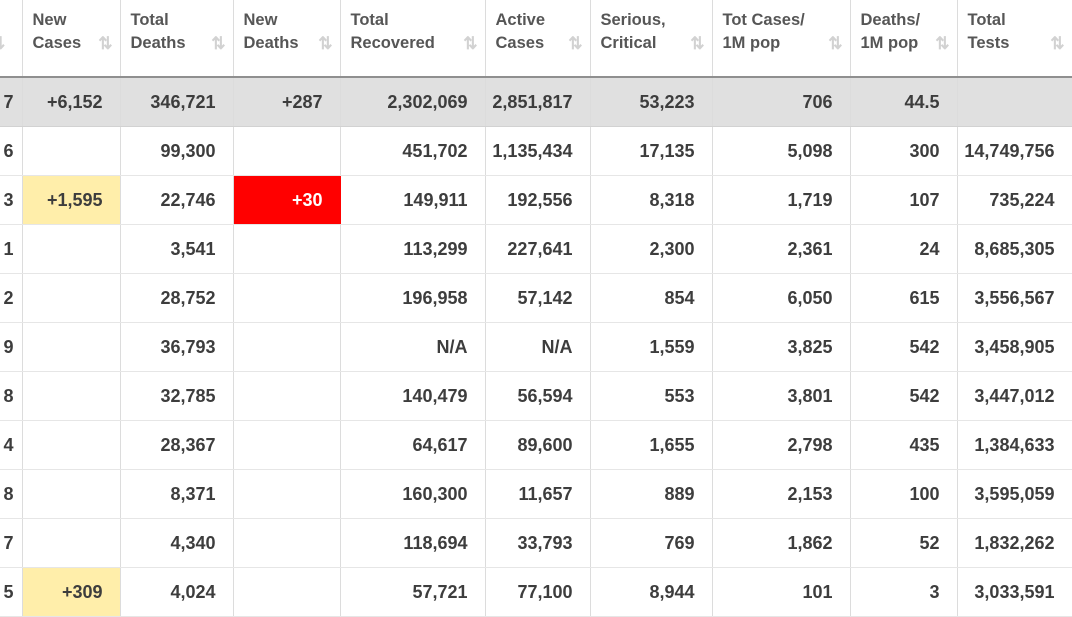  What do you see at coordinates (412, 396) in the screenshot?
I see `cell-total-recovered: 140,479` at bounding box center [412, 396].